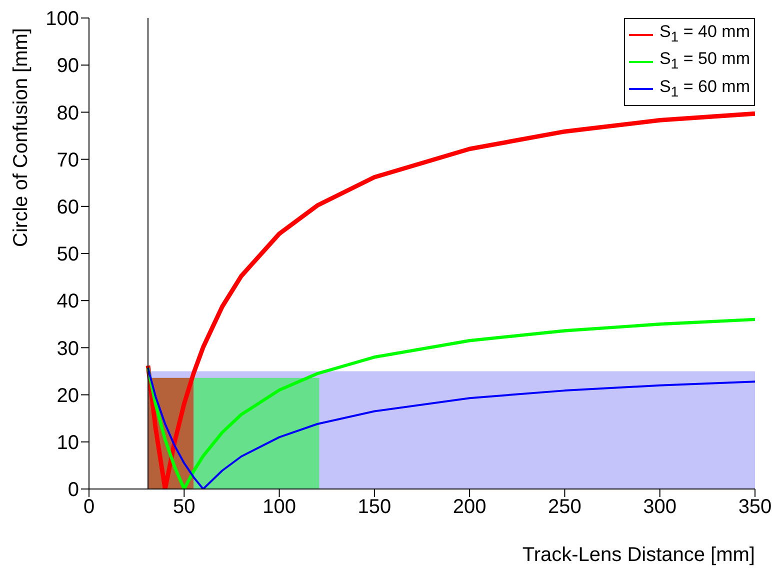 This screenshot has width=777, height=569. I want to click on y-tick-label: 100, so click(62, 19).